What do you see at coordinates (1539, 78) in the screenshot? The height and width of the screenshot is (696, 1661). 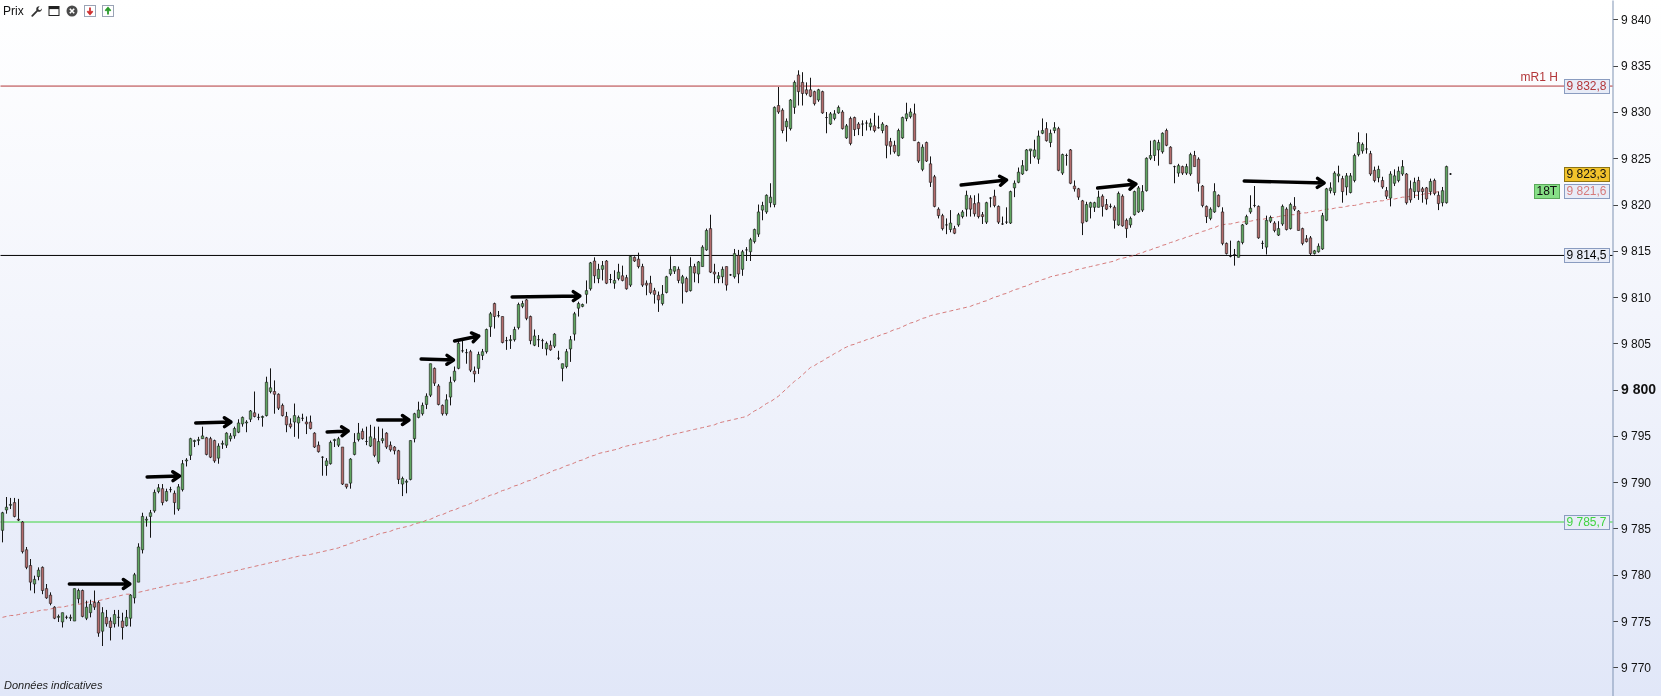 I see `annotation: mR1 H` at bounding box center [1539, 78].